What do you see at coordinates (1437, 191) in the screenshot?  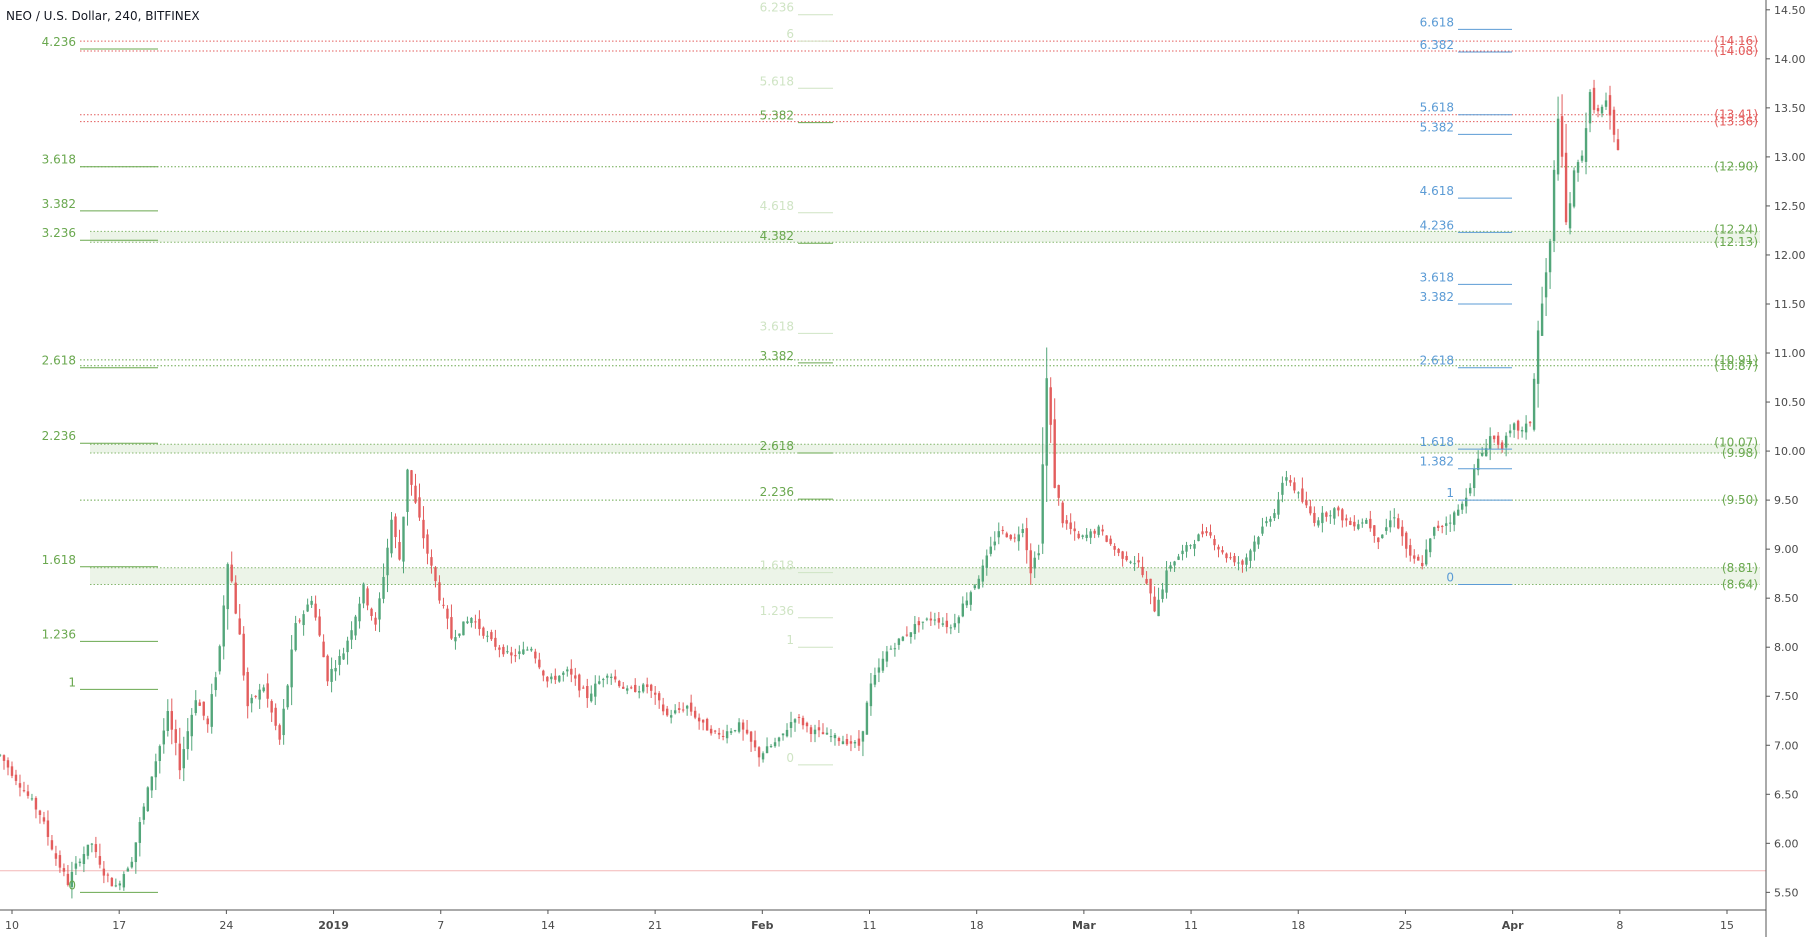 I see `fib-right-label: 4.618` at bounding box center [1437, 191].